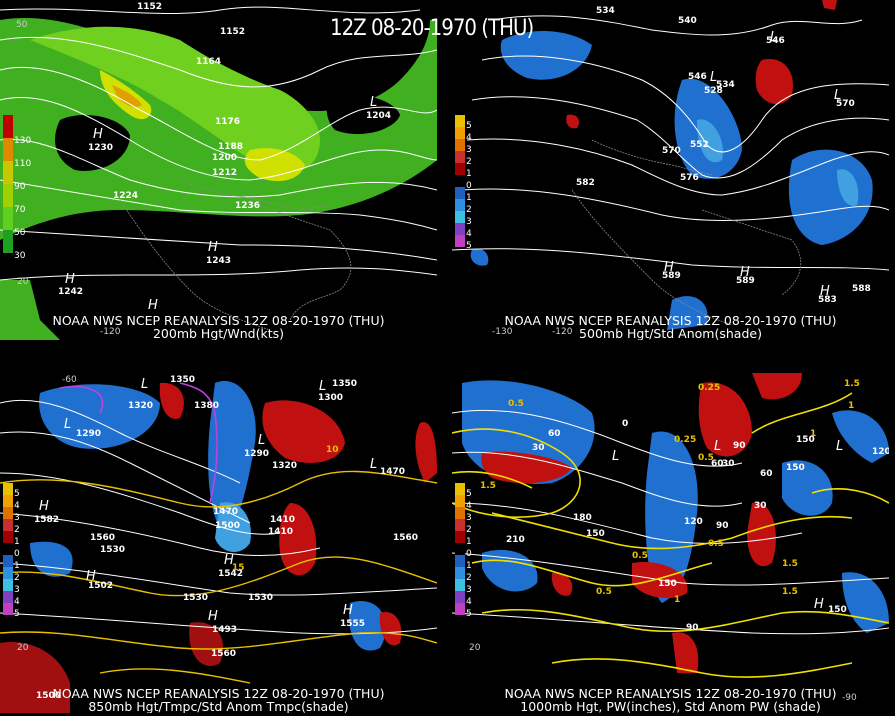 The image size is (895, 716). I want to click on anom-pos-small, so click(562, 584).